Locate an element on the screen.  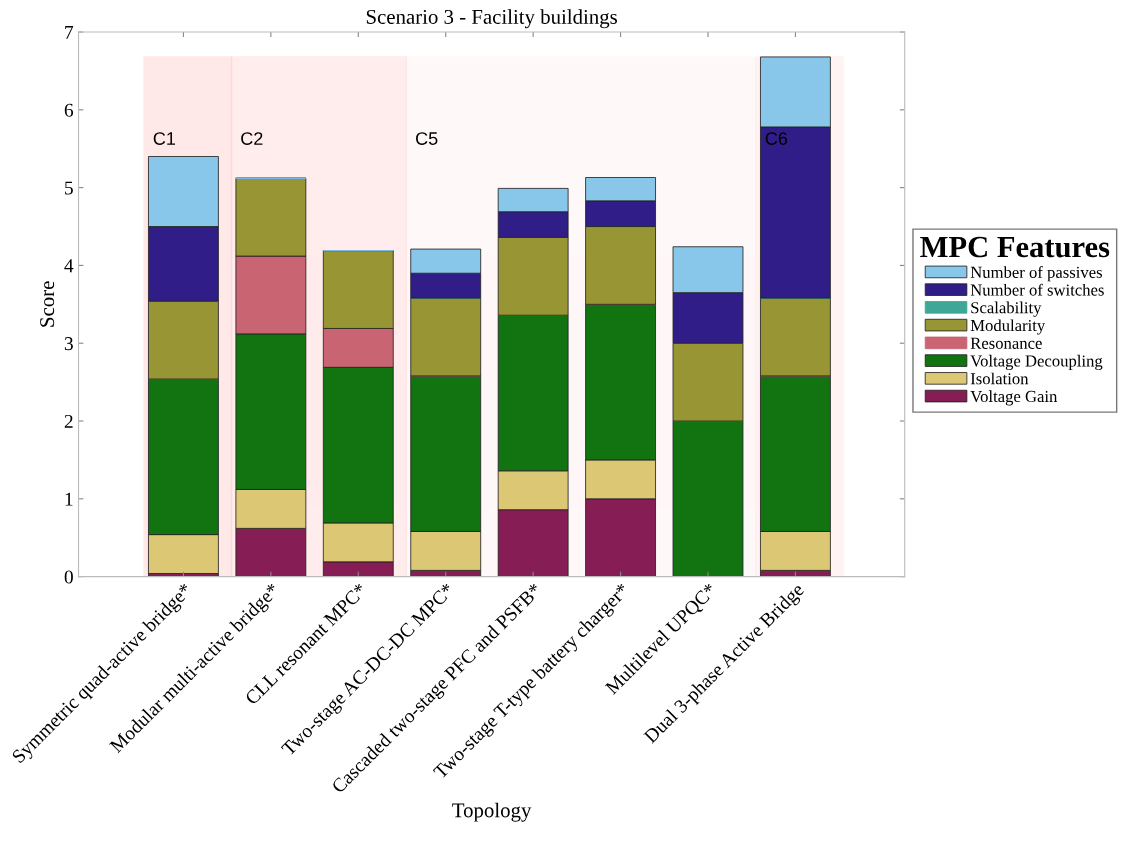
band-label: C2 is located at coordinates (252, 138).